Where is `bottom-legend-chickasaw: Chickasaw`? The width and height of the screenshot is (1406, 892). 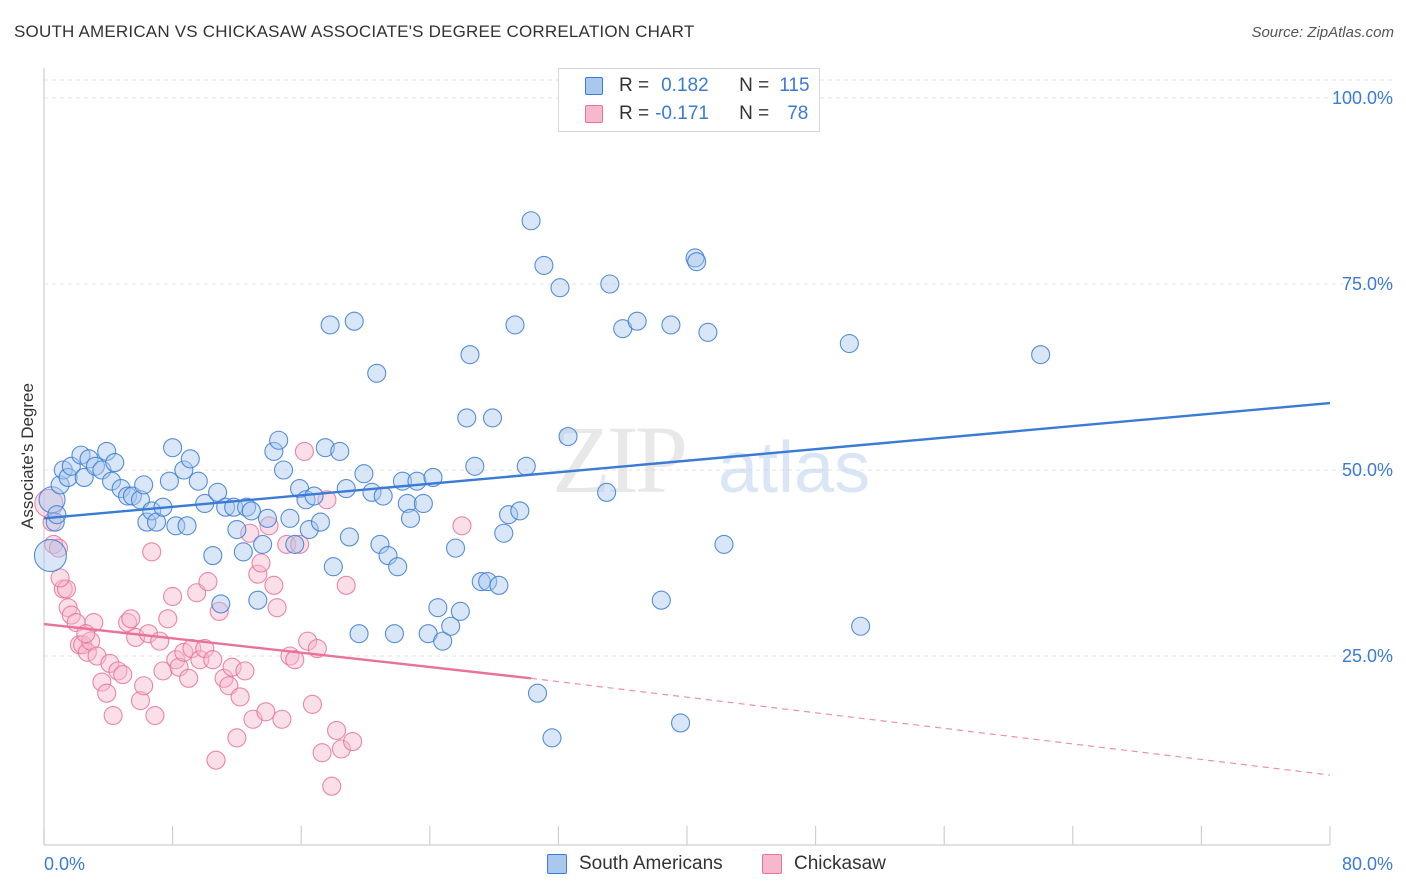 bottom-legend-chickasaw: Chickasaw is located at coordinates (824, 864).